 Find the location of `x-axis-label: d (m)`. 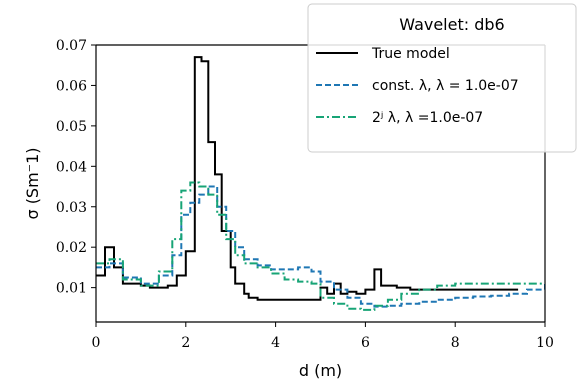

x-axis-label: d (m) is located at coordinates (320, 370).